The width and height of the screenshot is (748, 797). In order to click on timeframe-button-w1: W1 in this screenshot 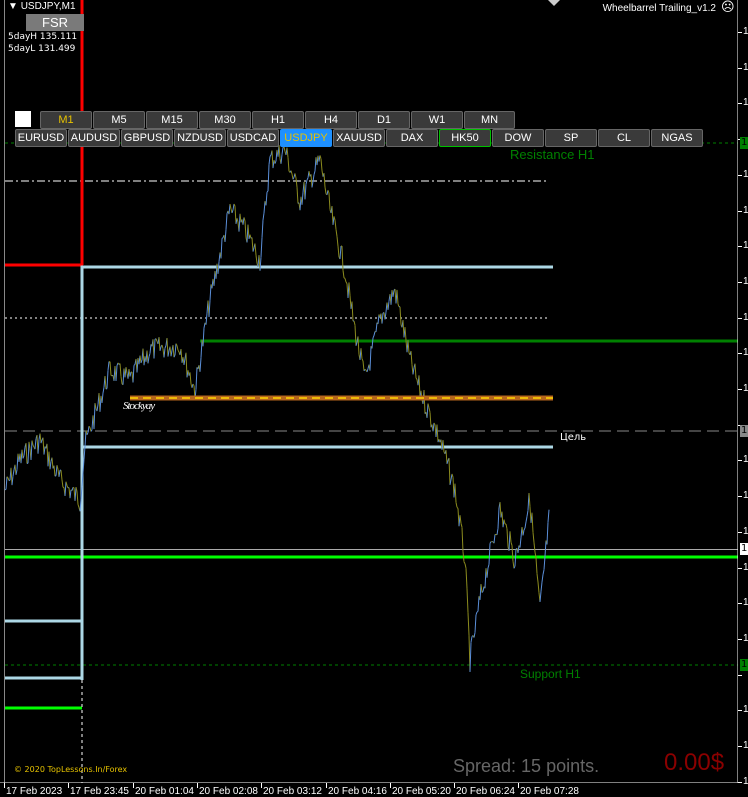, I will do `click(437, 120)`.